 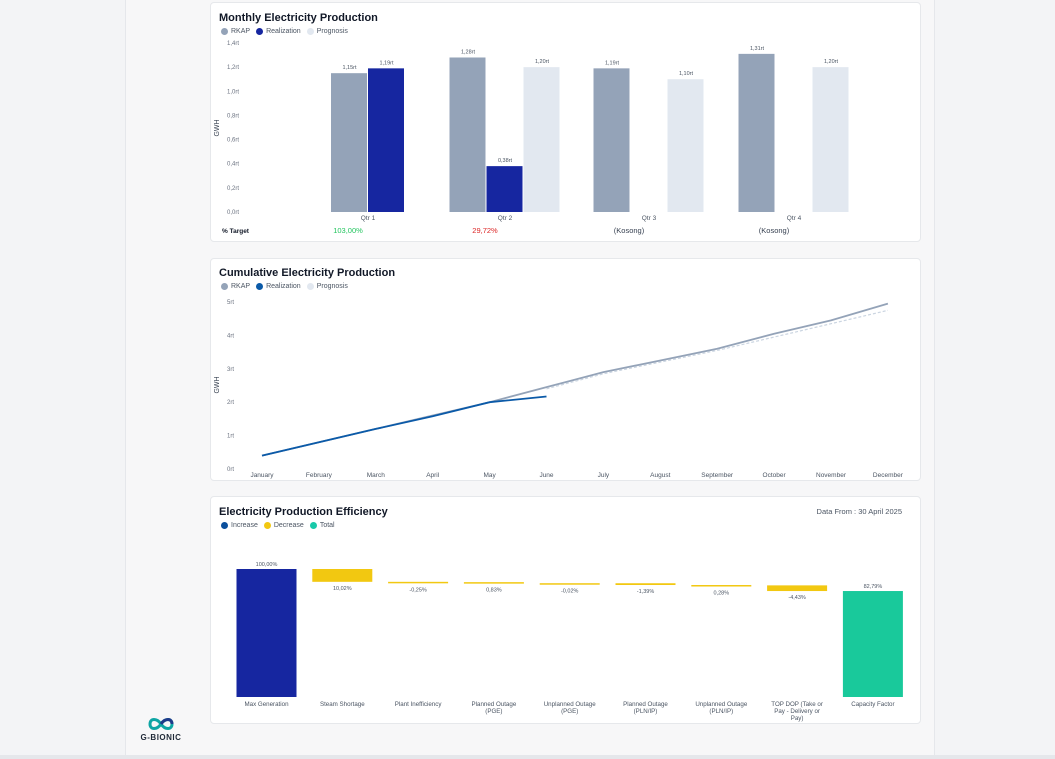 What do you see at coordinates (319, 475) in the screenshot?
I see `x-month-label: February` at bounding box center [319, 475].